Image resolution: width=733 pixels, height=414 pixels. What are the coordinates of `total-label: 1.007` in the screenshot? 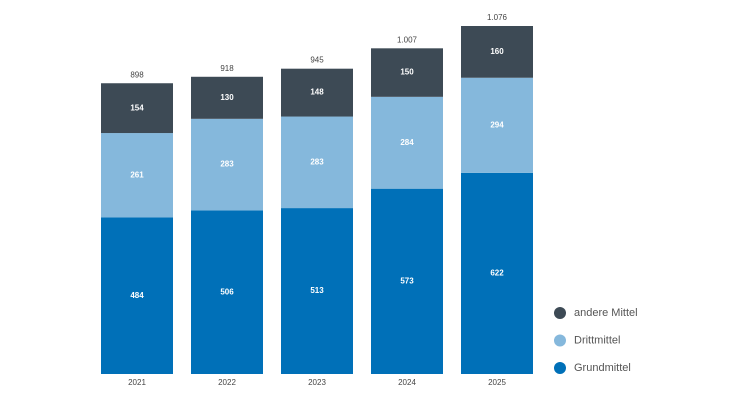 It's located at (407, 39).